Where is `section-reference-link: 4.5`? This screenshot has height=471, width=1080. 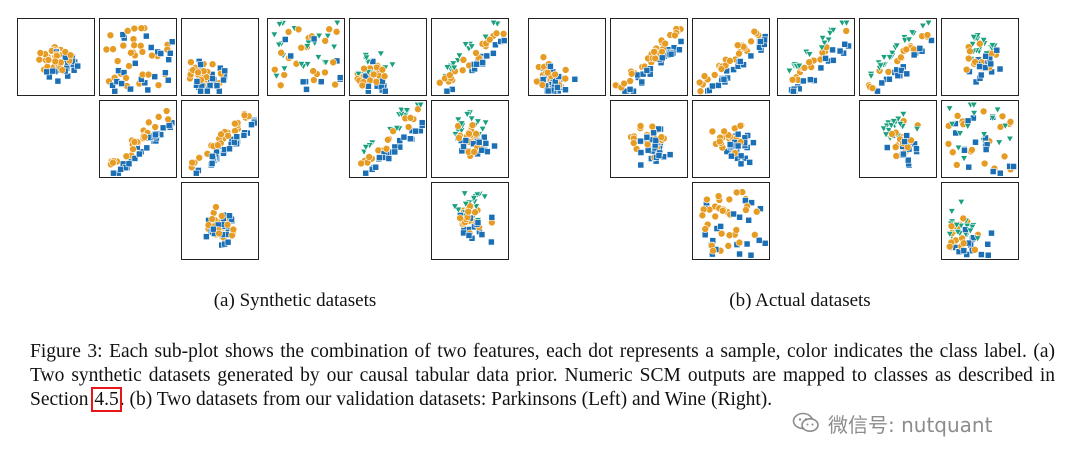 section-reference-link: 4.5 is located at coordinates (106, 399).